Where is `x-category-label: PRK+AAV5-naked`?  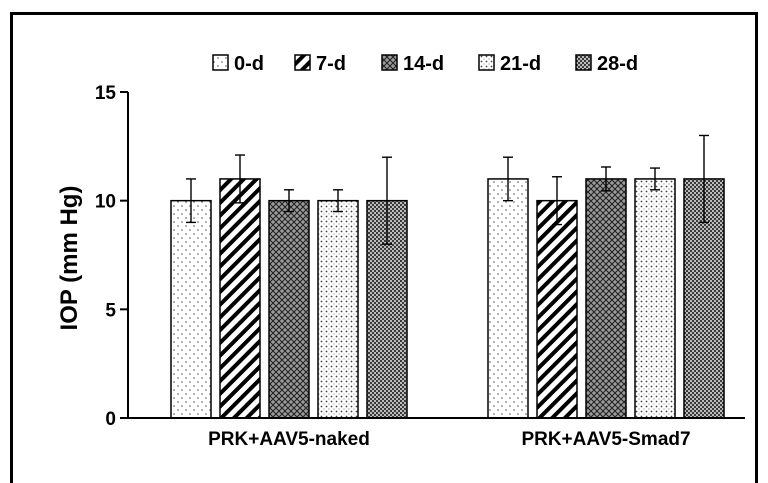
x-category-label: PRK+AAV5-naked is located at coordinates (289, 439).